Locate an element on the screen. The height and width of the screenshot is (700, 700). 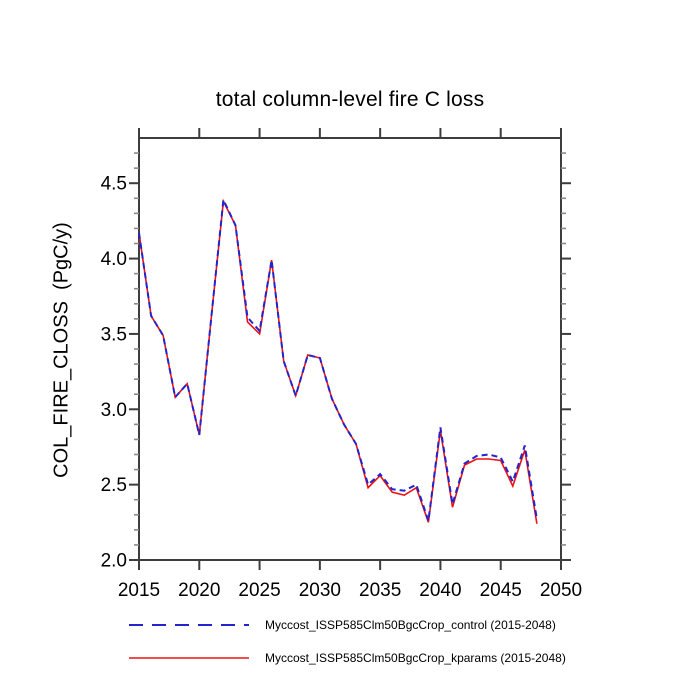
y-tick-label: 4.5 is located at coordinates (114, 184).